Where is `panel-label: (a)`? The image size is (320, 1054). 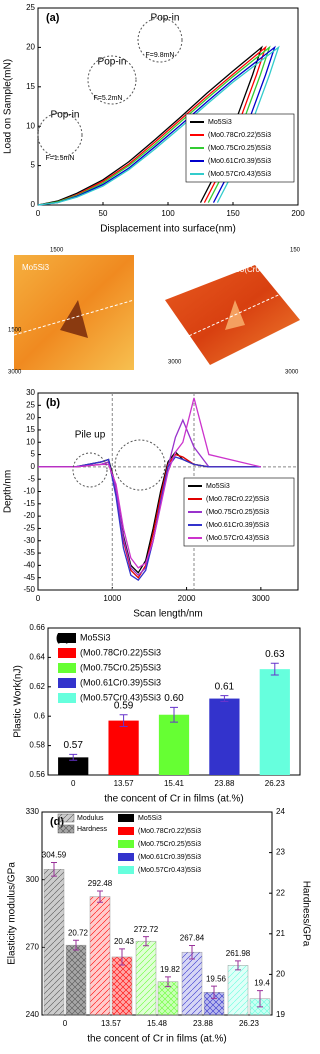
panel-label: (a) is located at coordinates (53, 18).